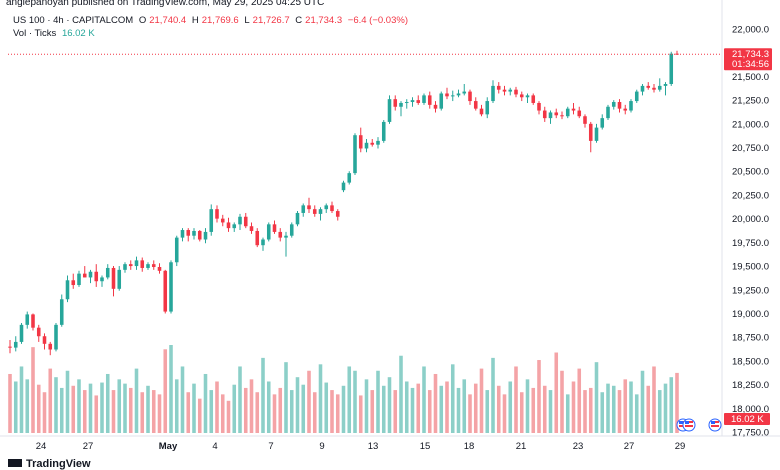 The height and width of the screenshot is (470, 780). Describe the element at coordinates (247, 20) in the screenshot. I see `low-label: L` at that location.